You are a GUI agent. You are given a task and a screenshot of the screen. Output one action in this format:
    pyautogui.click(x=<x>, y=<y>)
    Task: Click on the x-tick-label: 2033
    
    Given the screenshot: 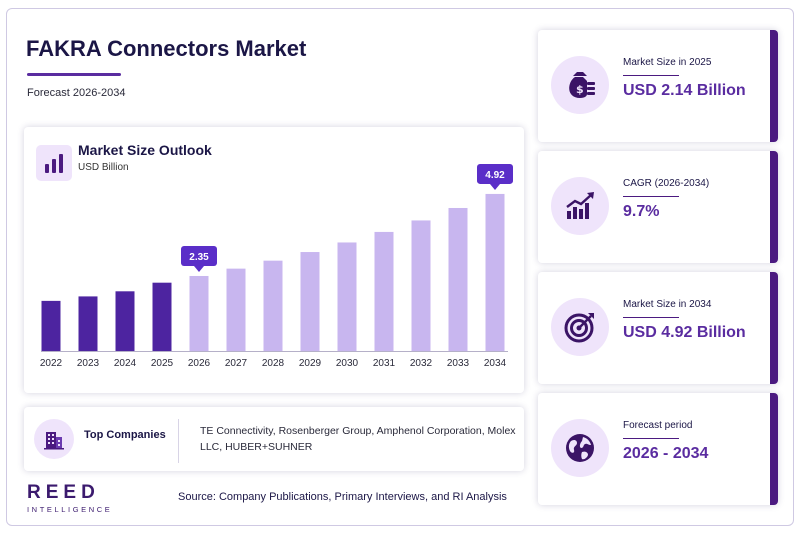 What is the action you would take?
    pyautogui.click(x=458, y=363)
    